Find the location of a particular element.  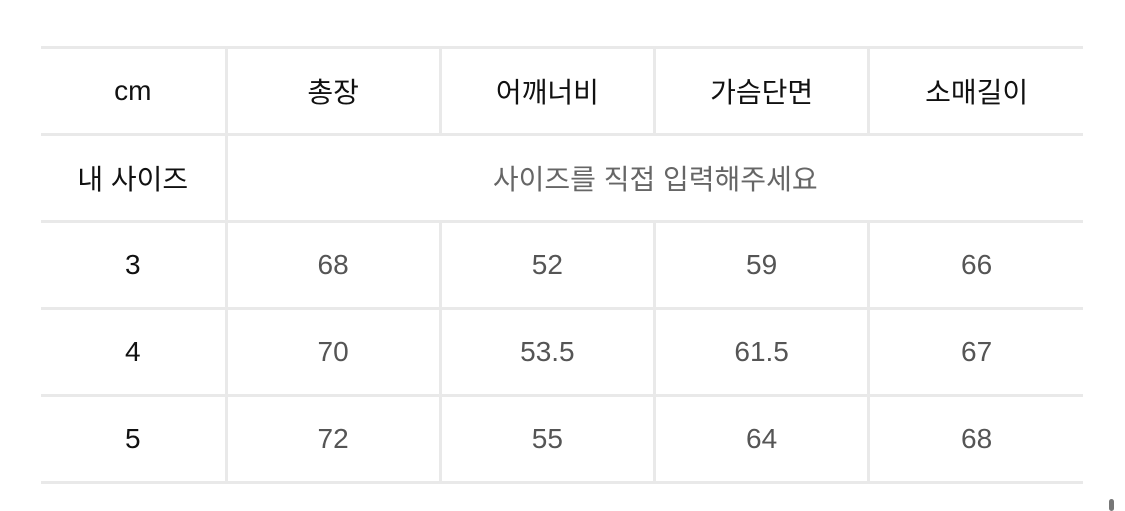

table-cell: 64 is located at coordinates (760, 439).